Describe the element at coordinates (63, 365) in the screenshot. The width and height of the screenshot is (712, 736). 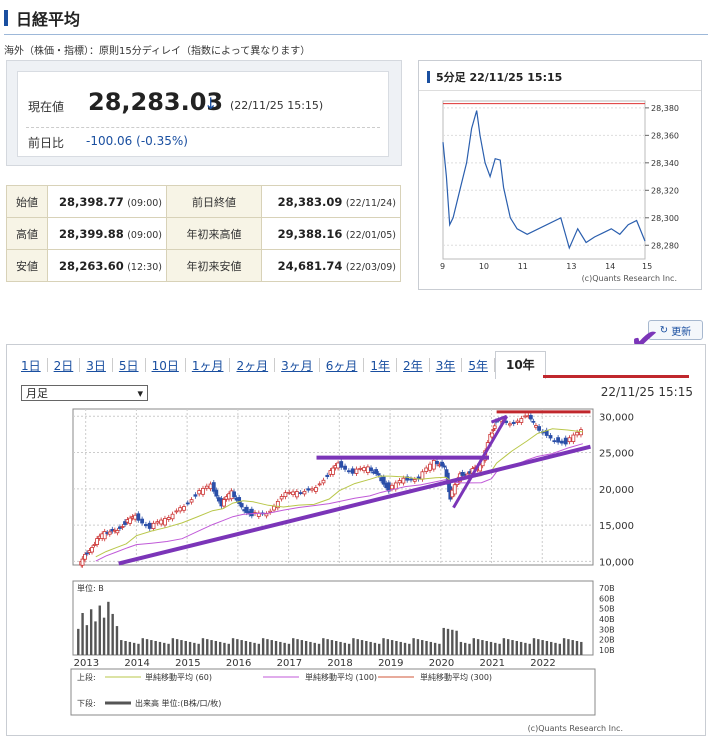
I see `tab-2: 2日` at that location.